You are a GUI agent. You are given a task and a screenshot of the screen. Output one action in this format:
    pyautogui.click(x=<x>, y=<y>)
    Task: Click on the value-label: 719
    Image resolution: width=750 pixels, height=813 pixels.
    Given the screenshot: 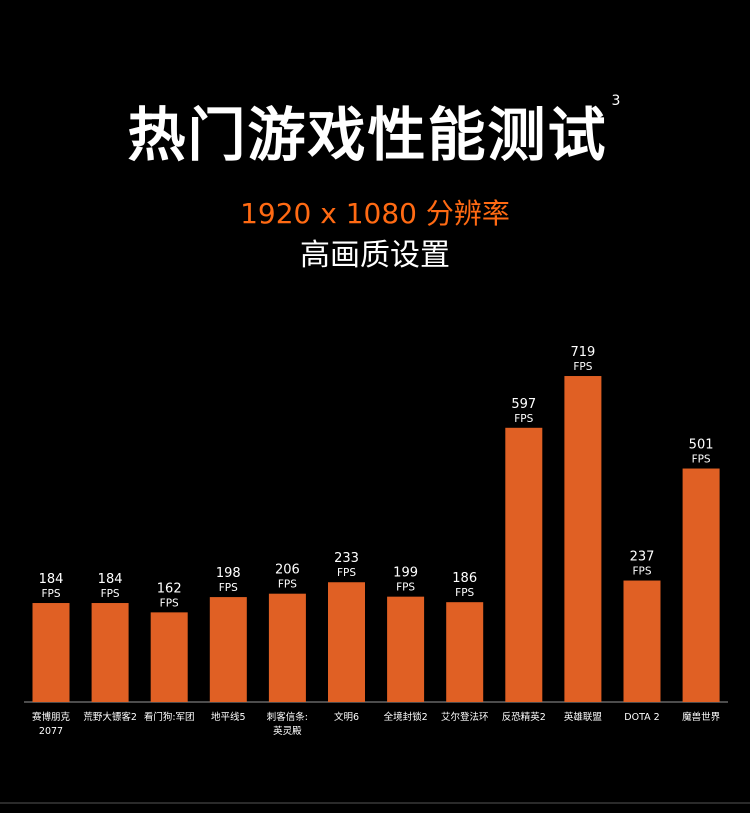 What is the action you would take?
    pyautogui.click(x=582, y=352)
    